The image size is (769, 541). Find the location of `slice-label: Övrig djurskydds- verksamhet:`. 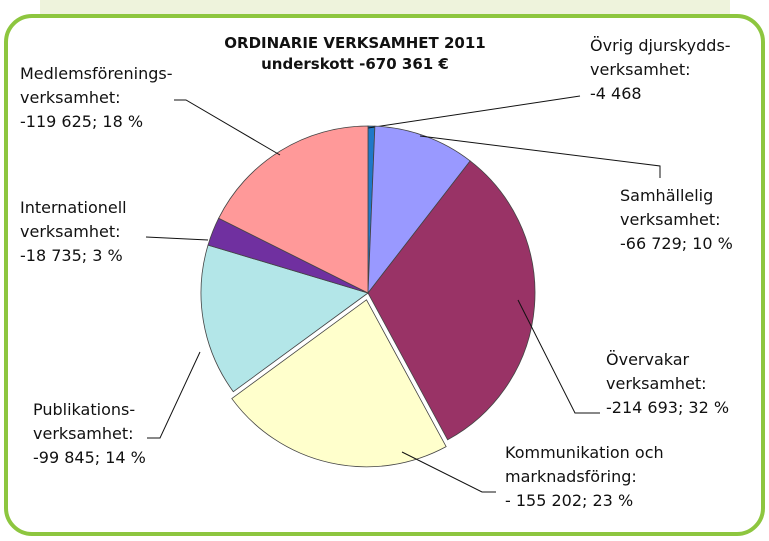

slice-label: Övrig djurskydds- verksamhet: is located at coordinates (660, 57).